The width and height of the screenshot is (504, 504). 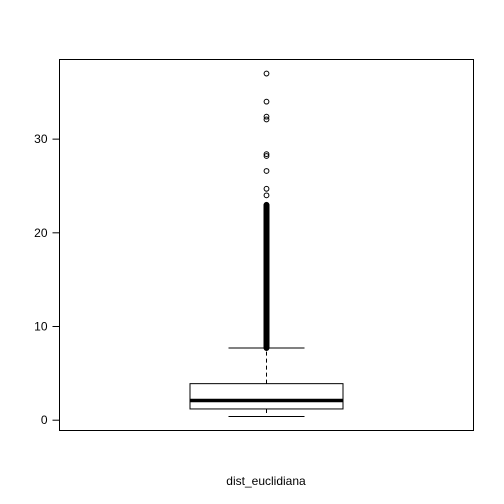 What do you see at coordinates (266, 210) in the screenshot?
I see `outlier-group` at bounding box center [266, 210].